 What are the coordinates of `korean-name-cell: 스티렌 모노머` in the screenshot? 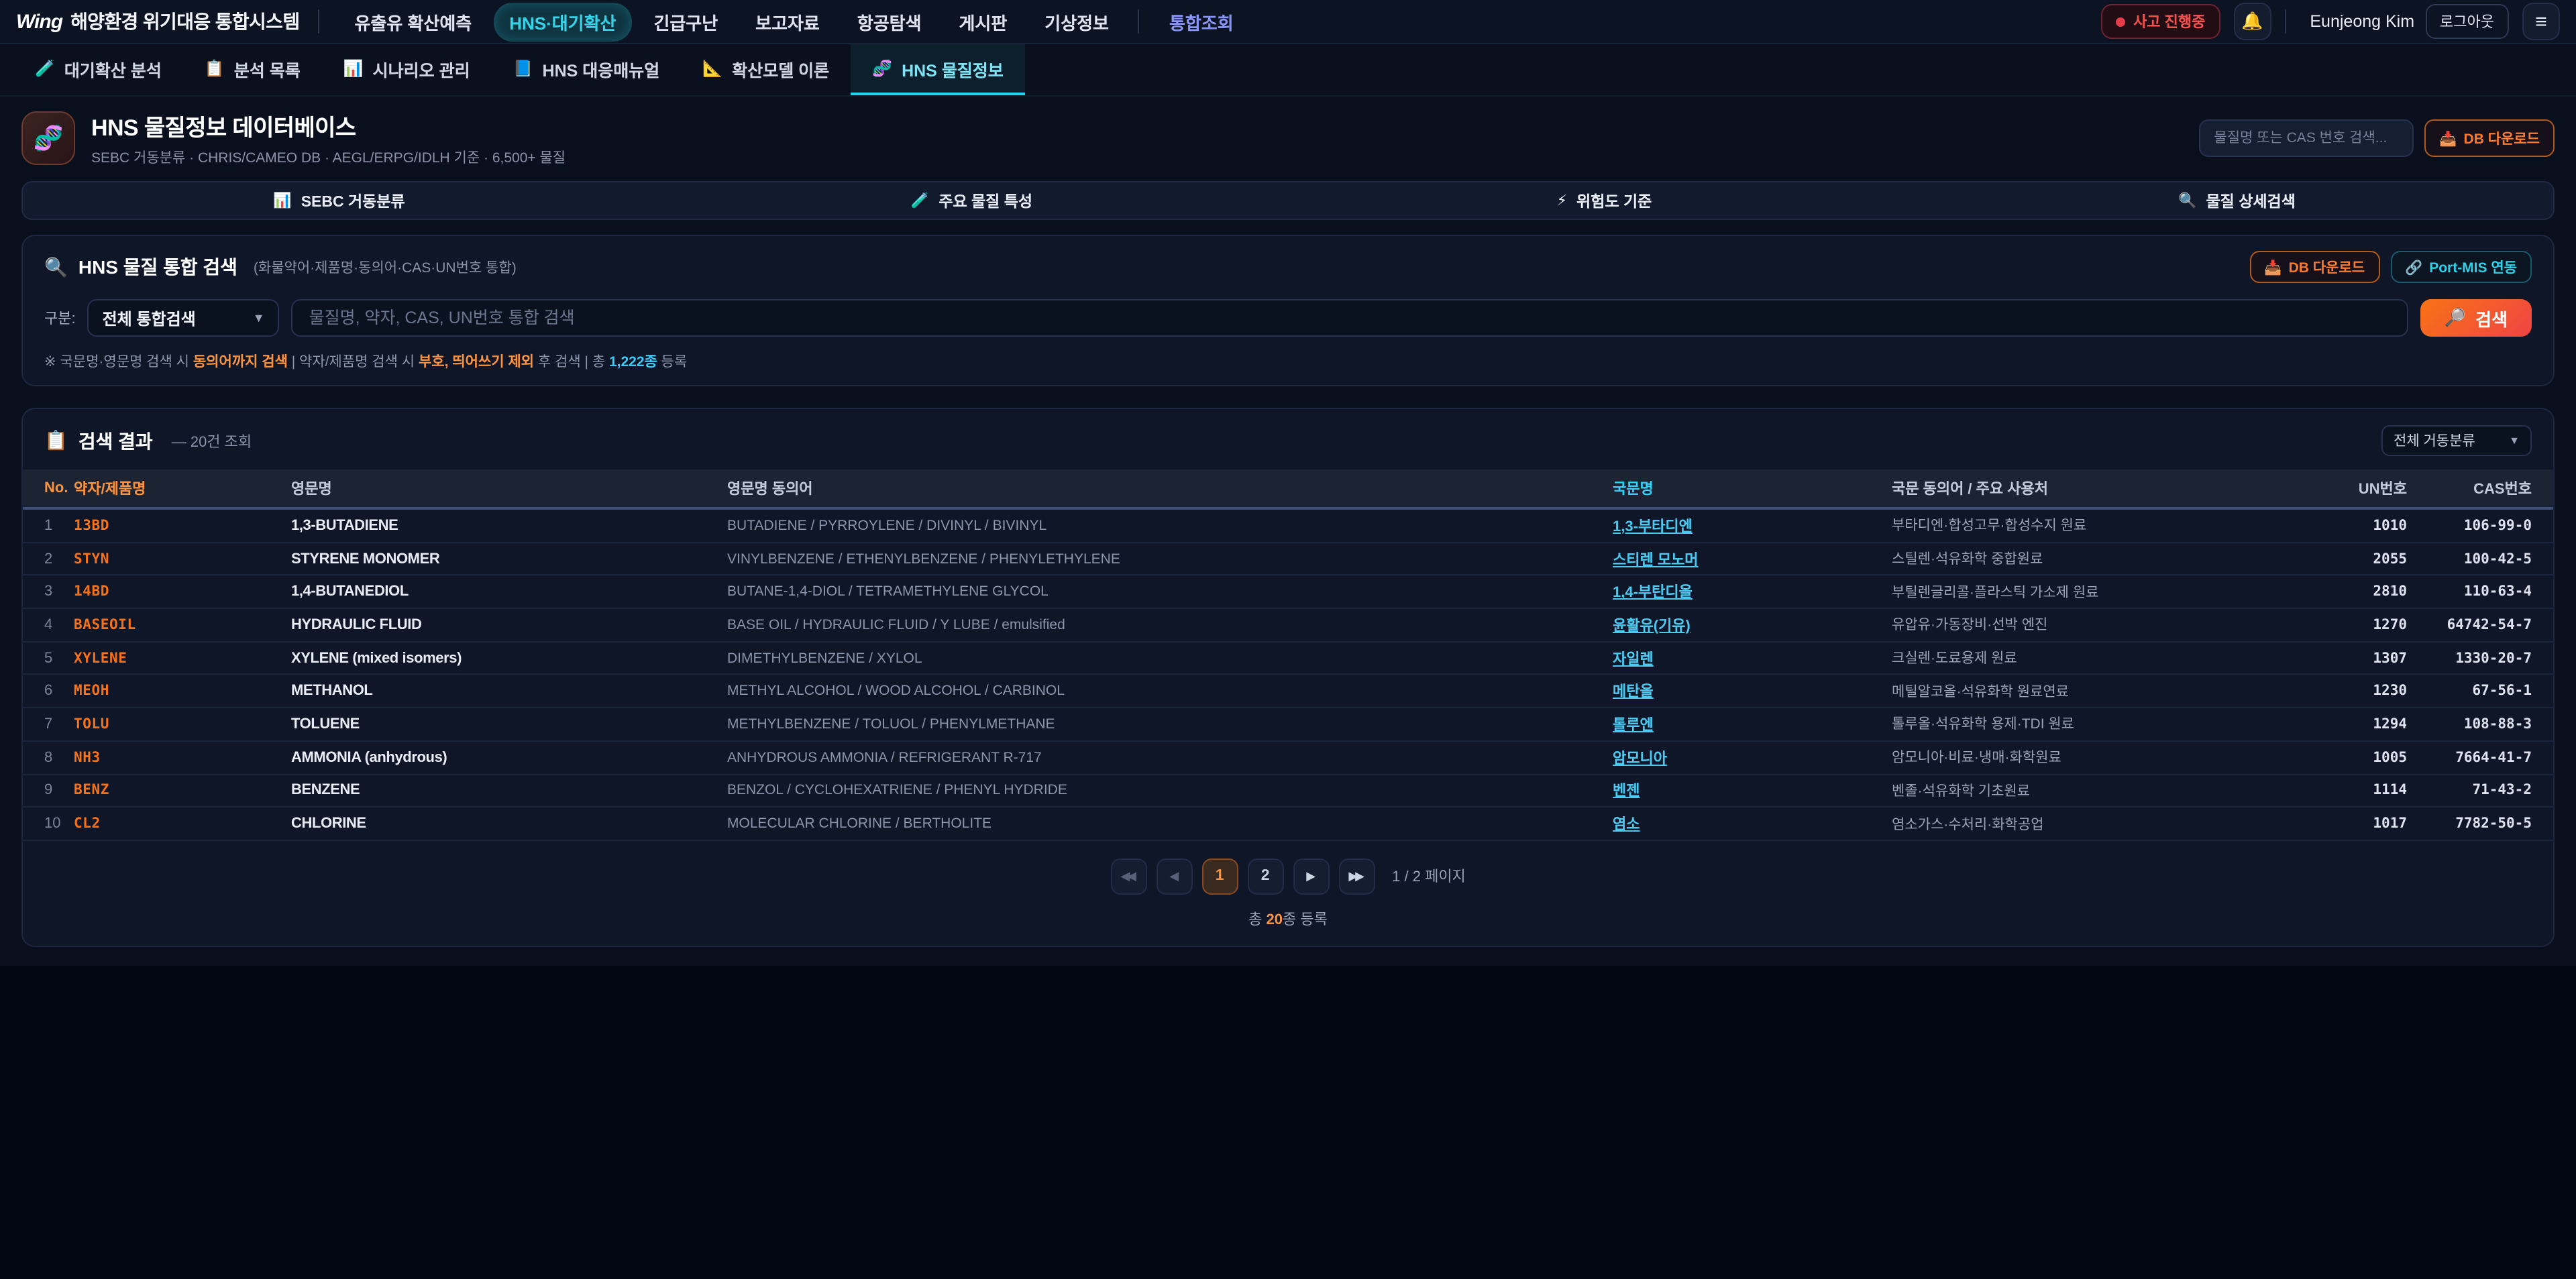 It's located at (1746, 558).